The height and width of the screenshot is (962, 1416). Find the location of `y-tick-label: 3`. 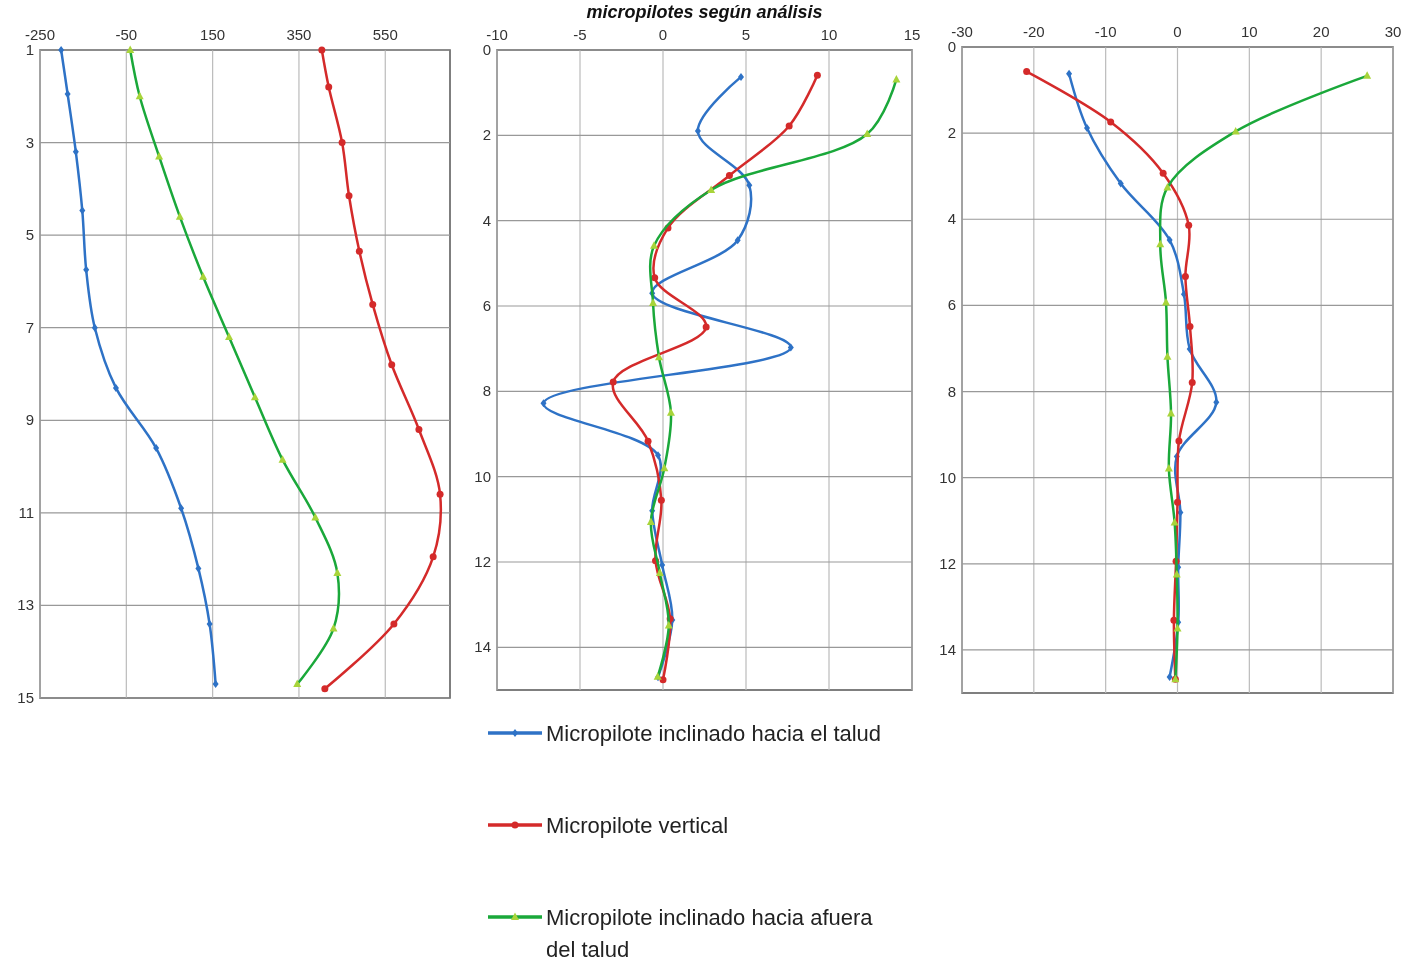

y-tick-label: 3 is located at coordinates (29, 142).